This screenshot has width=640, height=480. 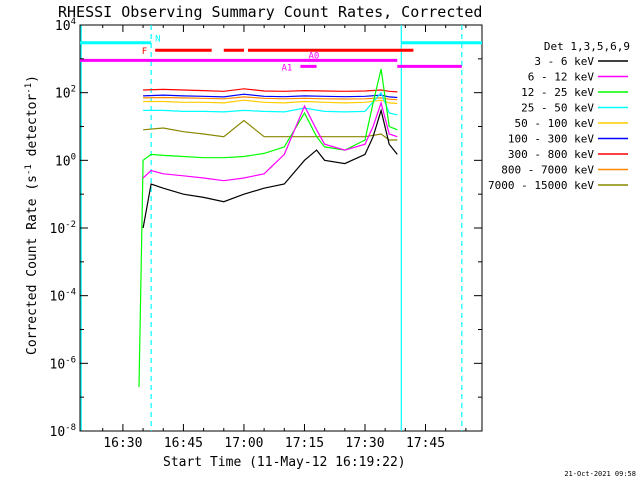 I want to click on y-tick-label-6: 10⁴, so click(x=65, y=25).